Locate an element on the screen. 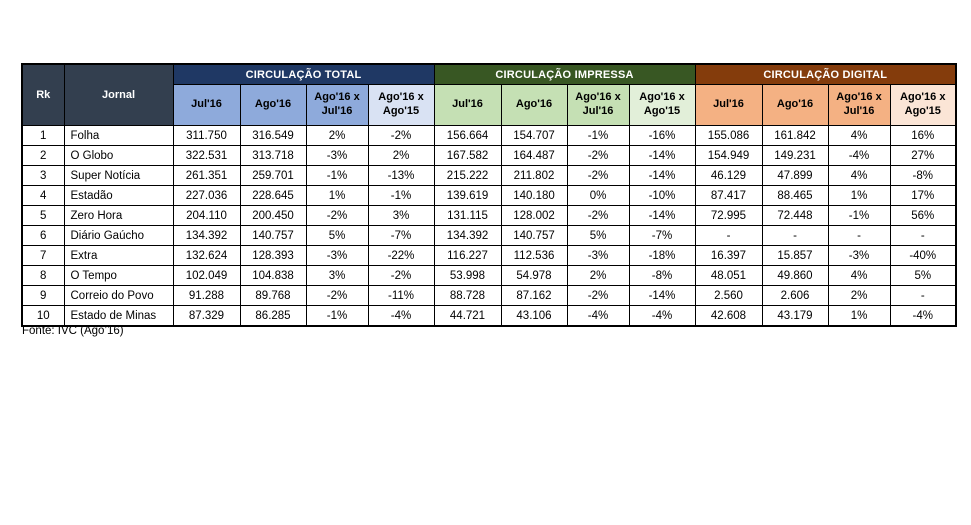 The image size is (971, 525). total-value-cell-3: -11% is located at coordinates (401, 295).